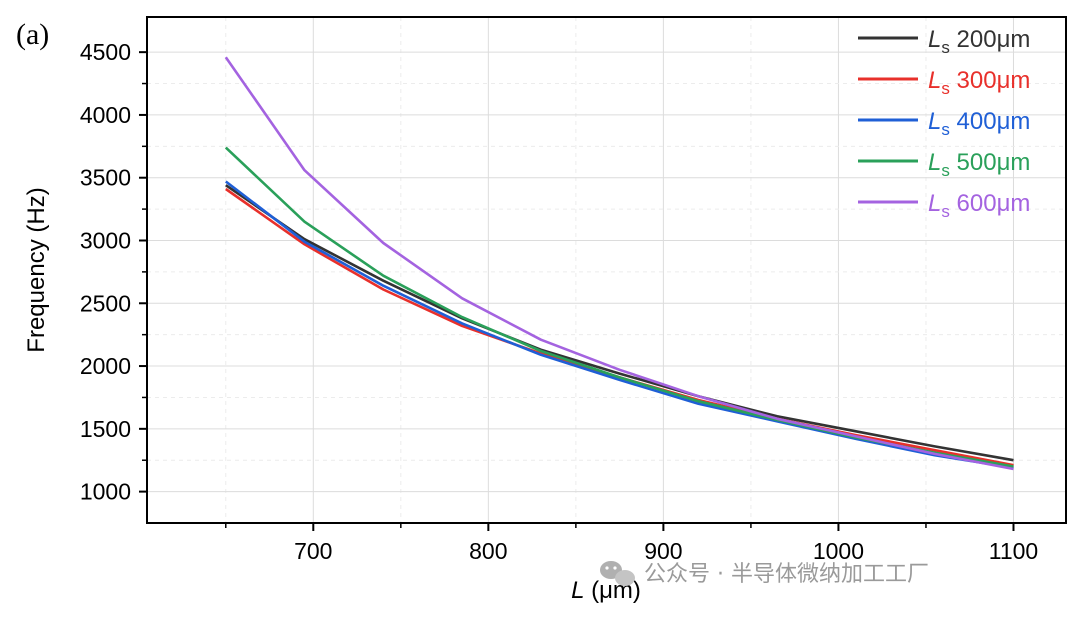 The height and width of the screenshot is (617, 1080). I want to click on y-tick-label: 4500, so click(105, 52).